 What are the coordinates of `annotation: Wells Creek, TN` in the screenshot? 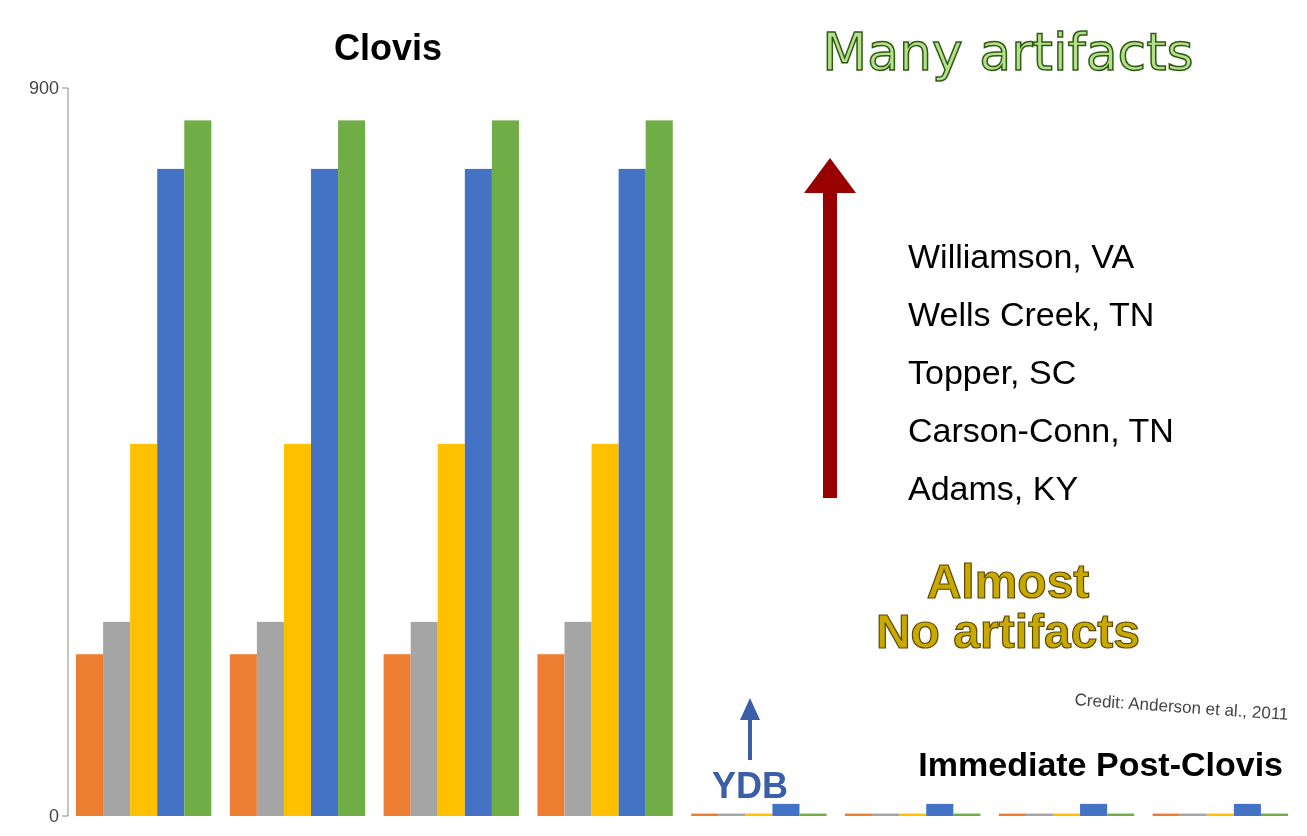 It's located at (1031, 314).